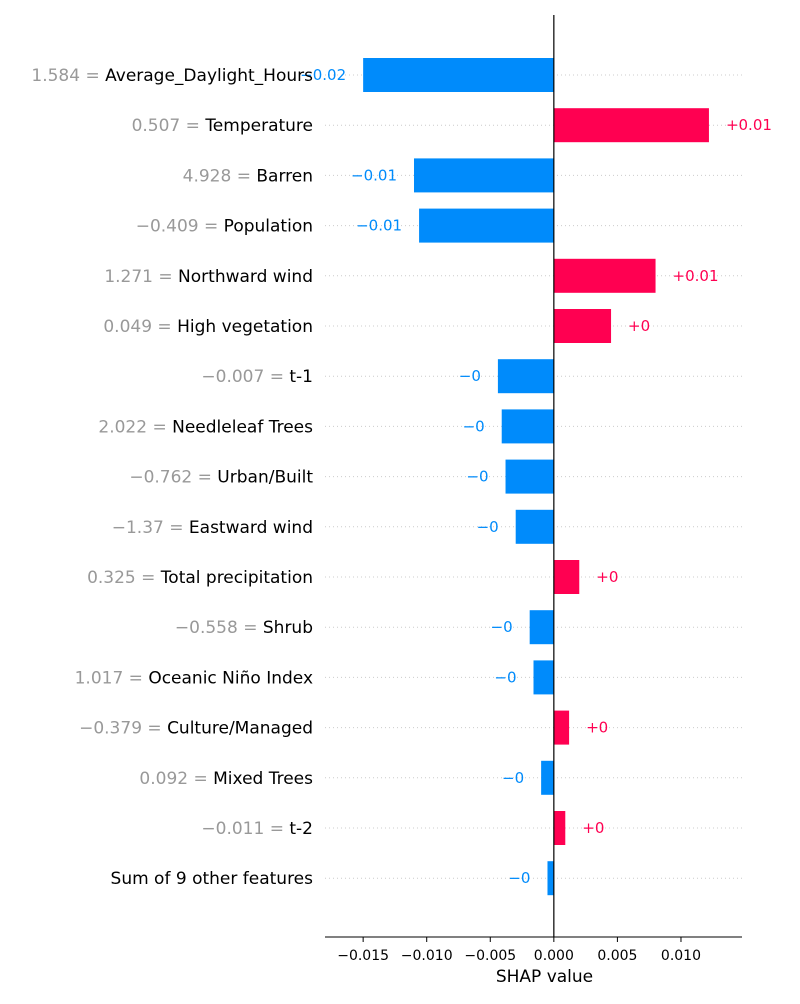 This screenshot has height=1004, width=800. Describe the element at coordinates (123, 729) in the screenshot. I see `feature-value: −0.379 =` at that location.